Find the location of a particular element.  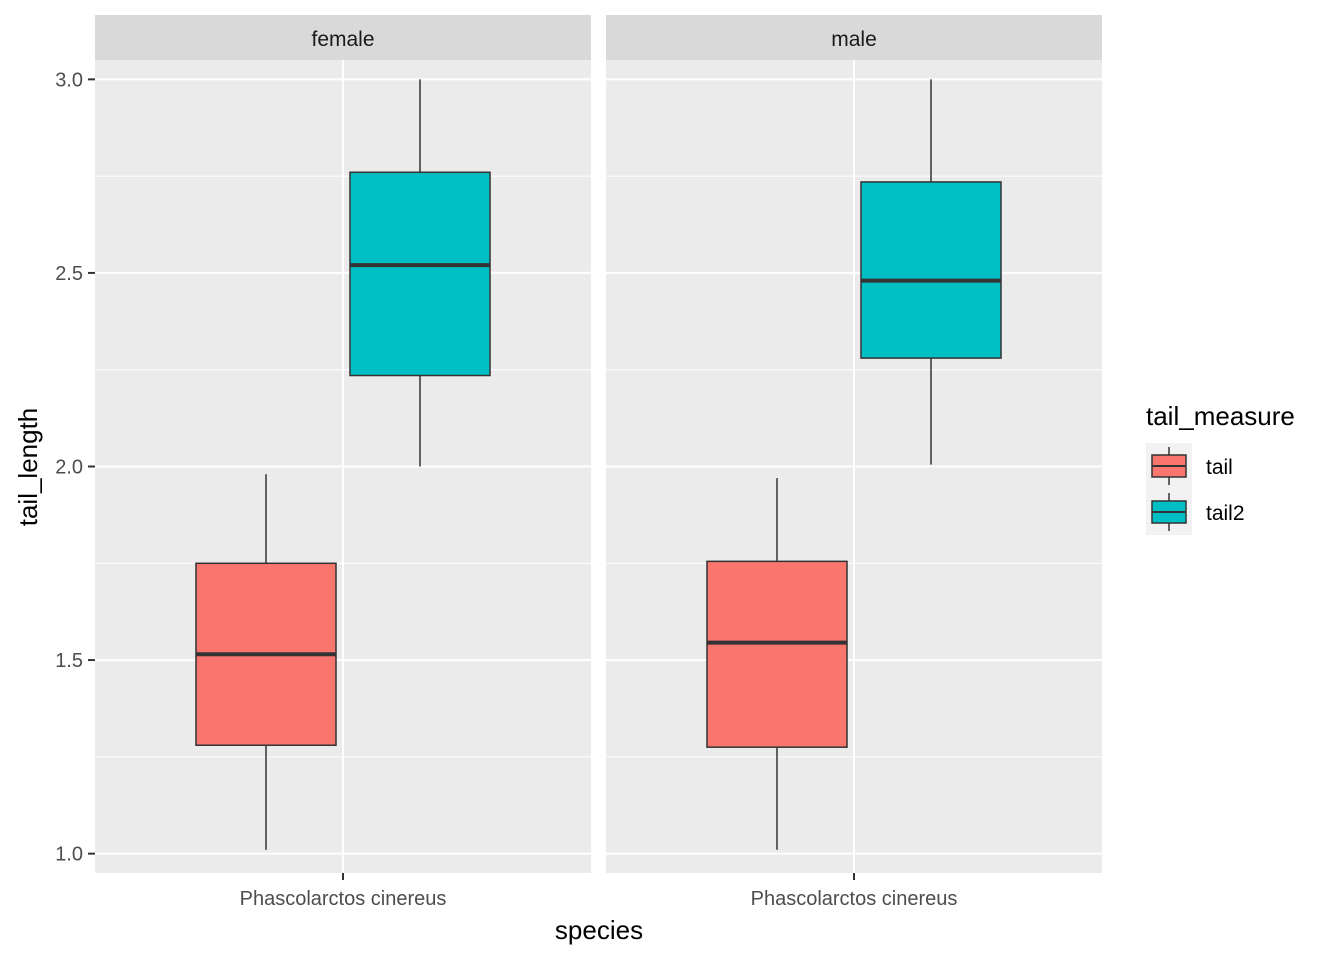

y-tick-label: 3.0 is located at coordinates (69, 80).